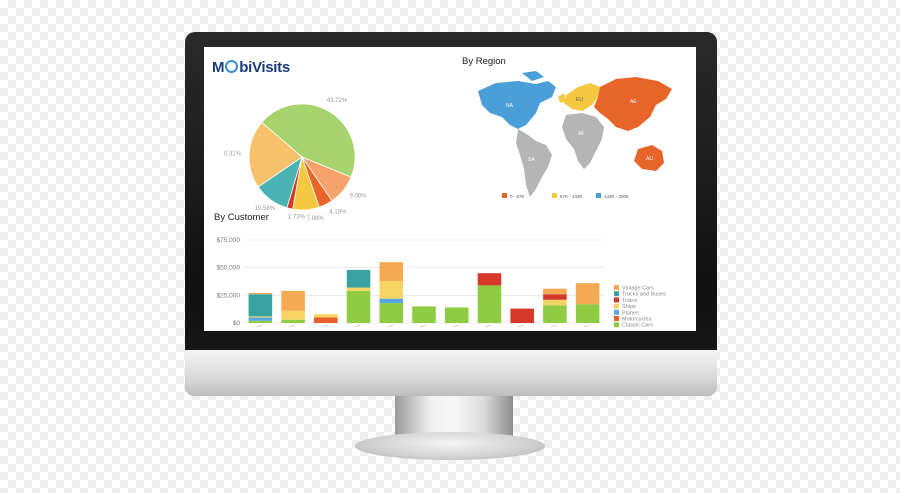 The height and width of the screenshot is (493, 900). I want to click on pie-slice-label: 20.31%, so click(233, 155).